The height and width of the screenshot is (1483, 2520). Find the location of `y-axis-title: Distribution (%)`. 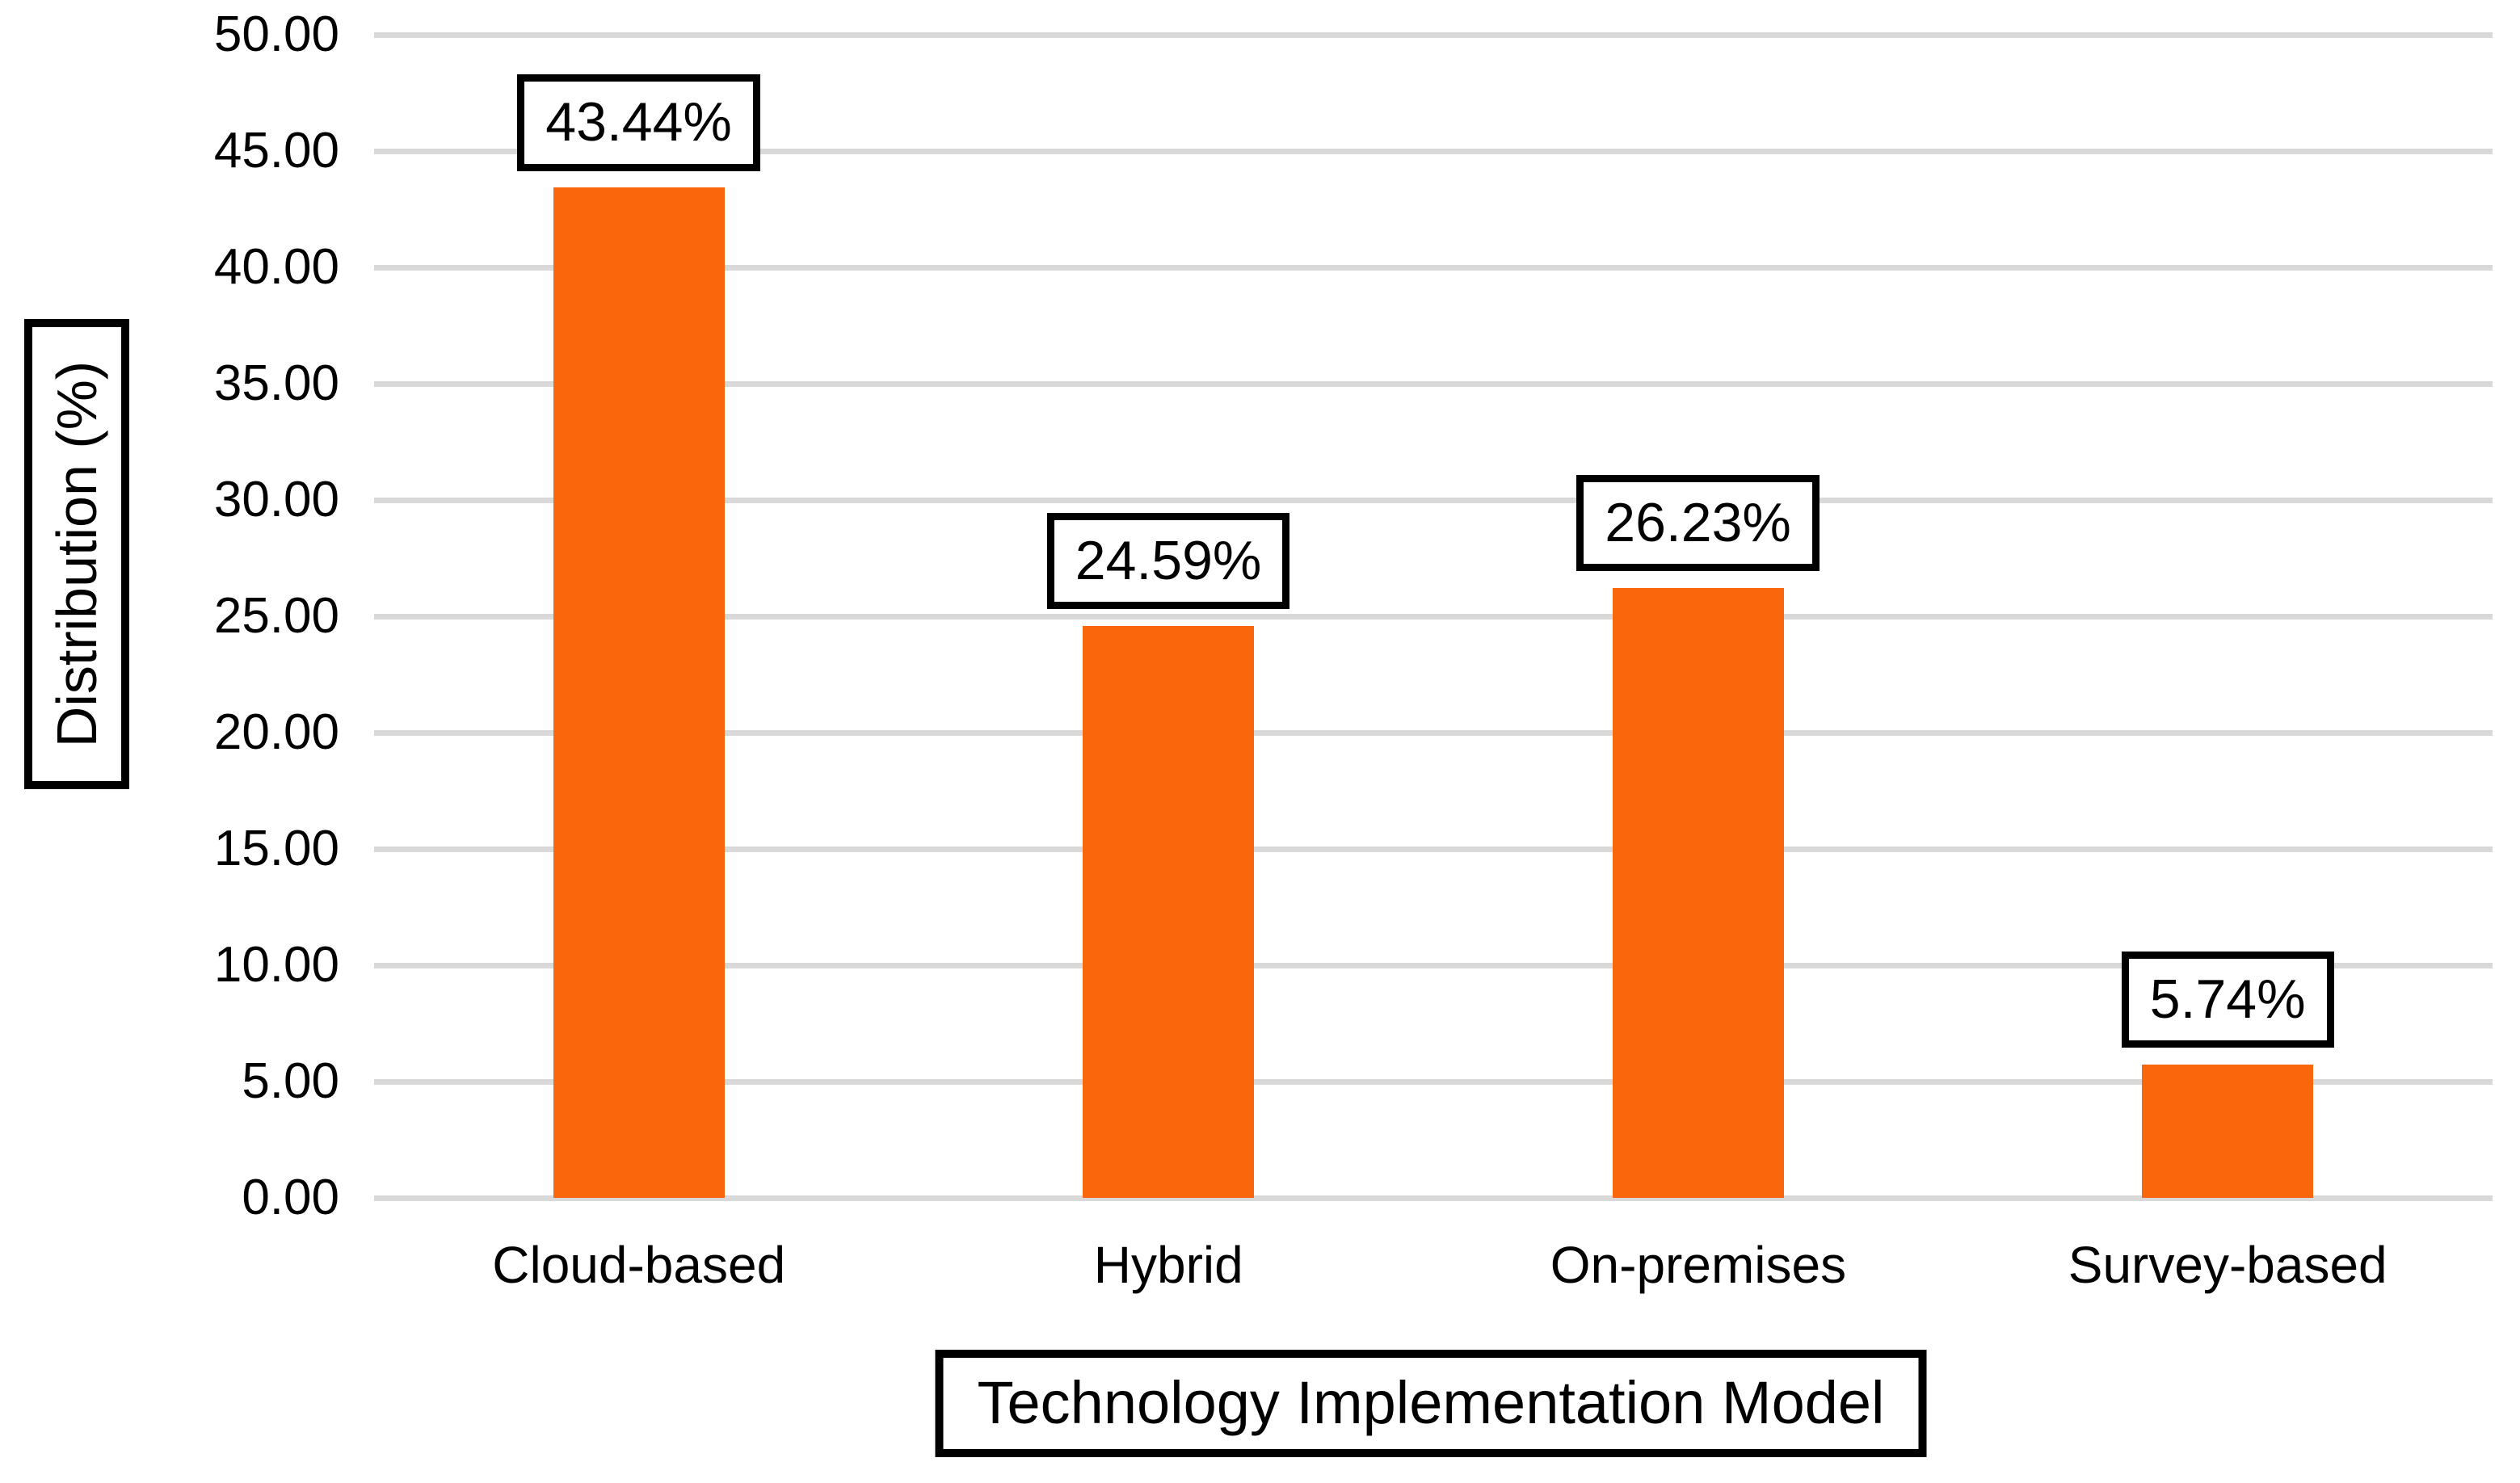

y-axis-title: Distribution (%) is located at coordinates (77, 554).